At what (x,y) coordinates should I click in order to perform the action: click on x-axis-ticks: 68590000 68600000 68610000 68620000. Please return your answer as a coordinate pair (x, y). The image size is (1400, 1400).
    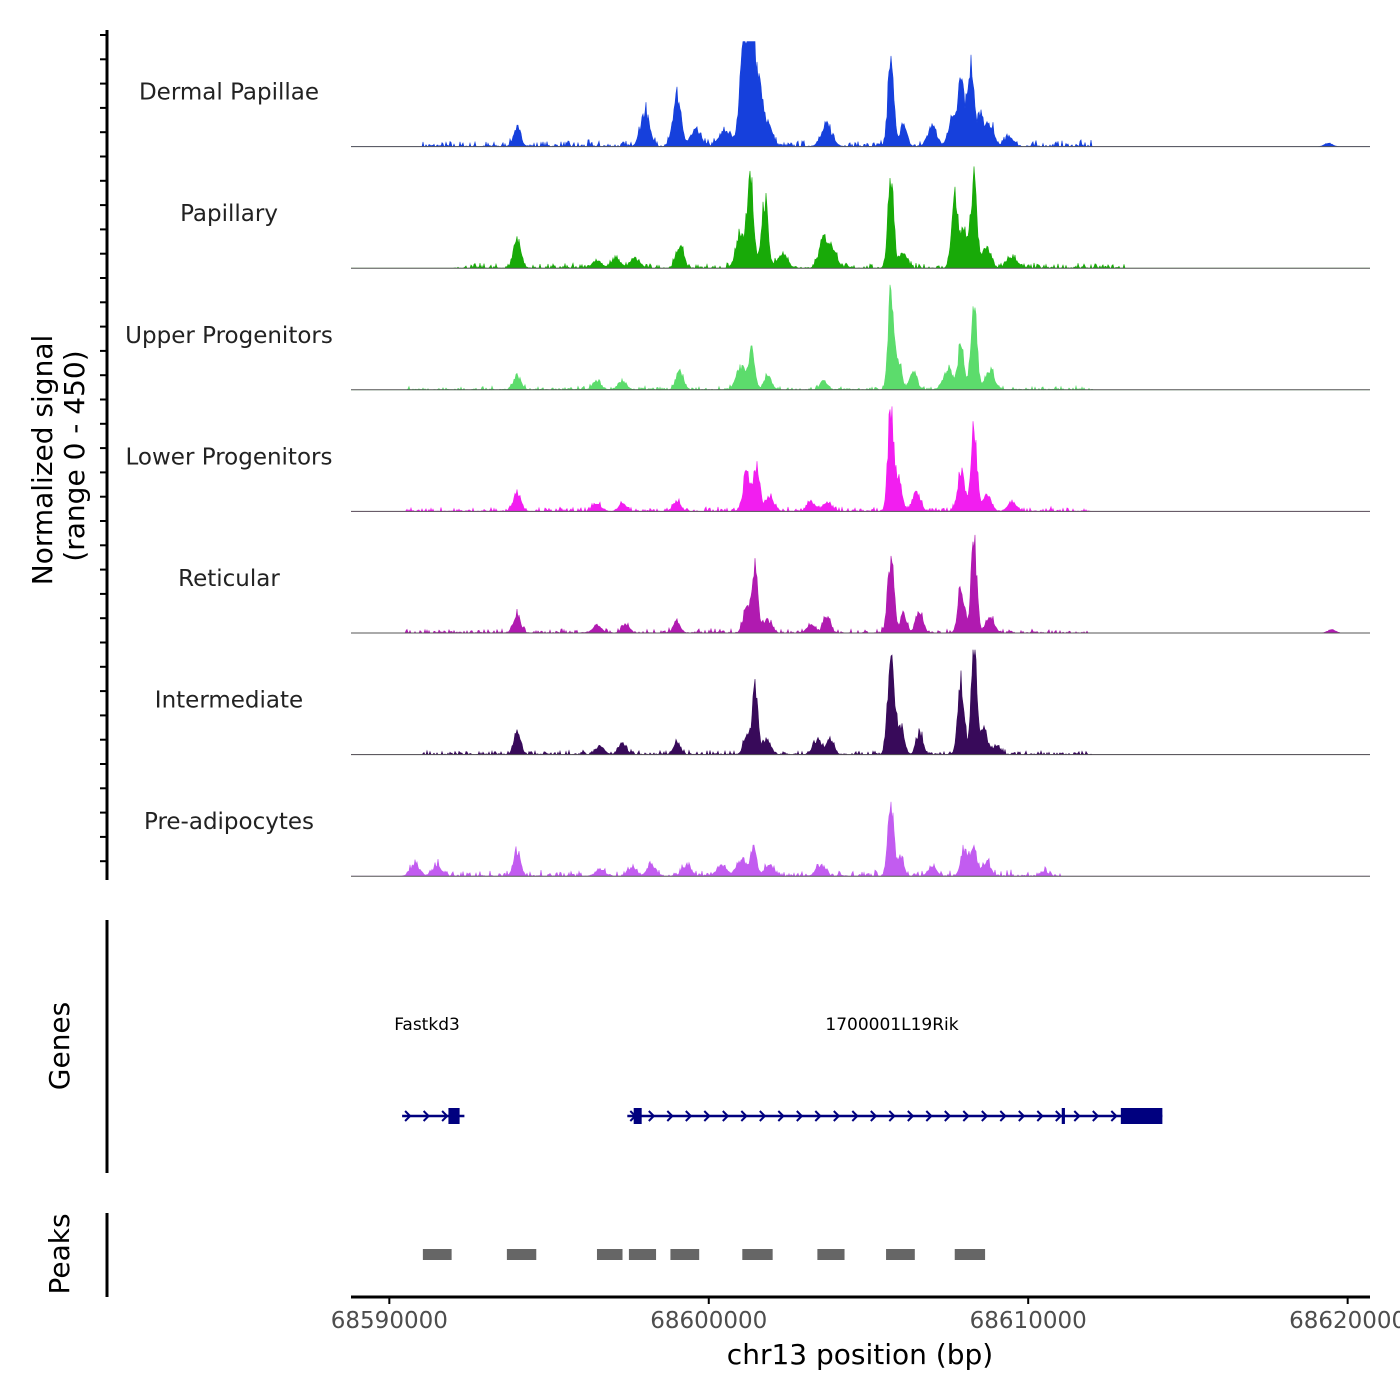
    Looking at the image, I should click on (865, 1315).